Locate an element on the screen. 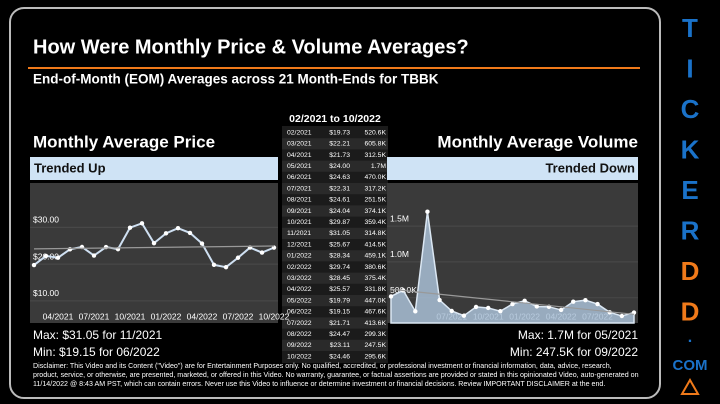  table-price: $21.73 is located at coordinates (339, 155).